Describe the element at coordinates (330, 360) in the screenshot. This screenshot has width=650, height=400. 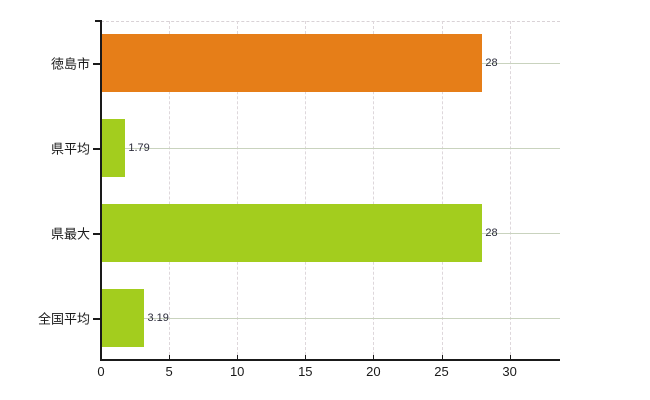
I see `x-axis-line` at that location.